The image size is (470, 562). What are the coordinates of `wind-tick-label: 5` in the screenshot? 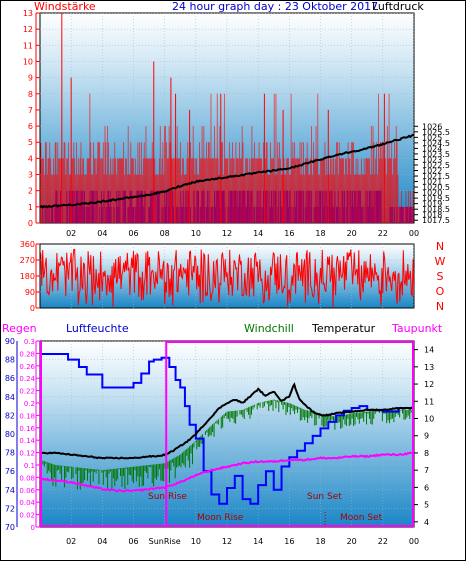 It's located at (30, 142).